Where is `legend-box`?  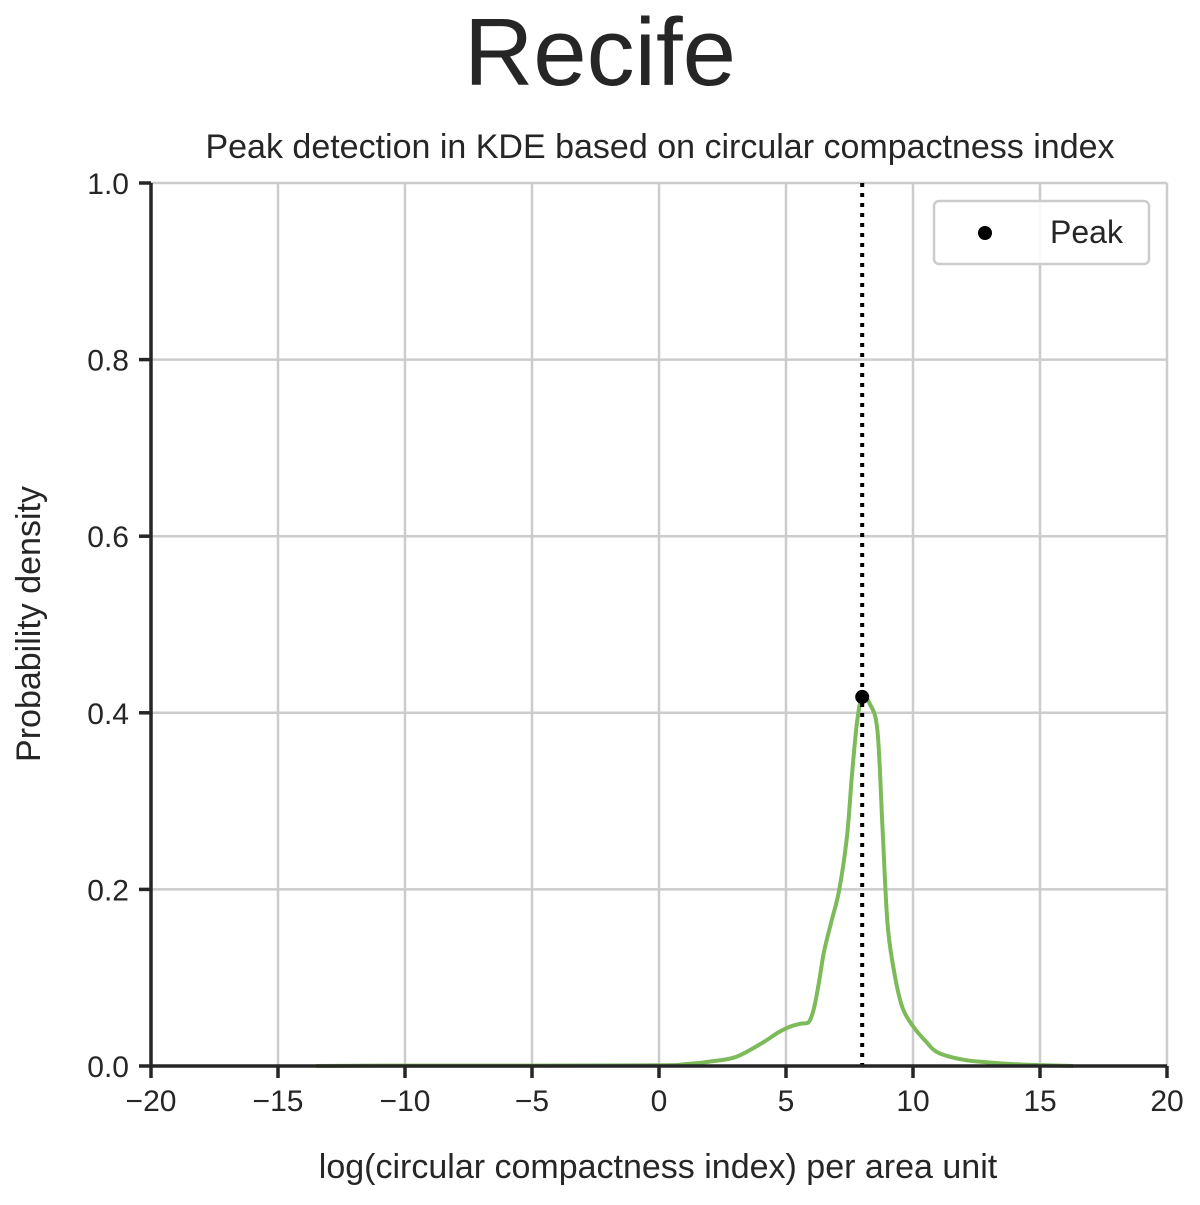 legend-box is located at coordinates (1041, 232).